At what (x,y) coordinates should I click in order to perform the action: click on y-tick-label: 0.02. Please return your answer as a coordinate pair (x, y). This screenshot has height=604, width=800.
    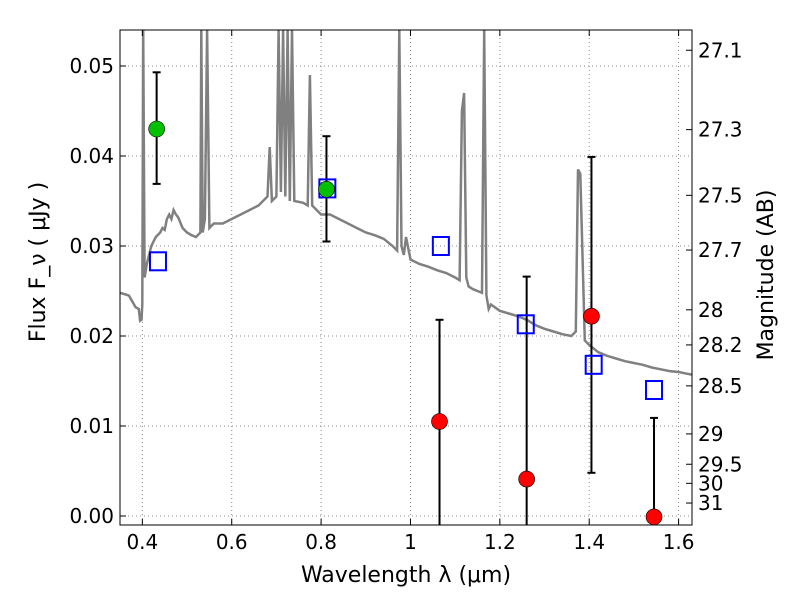
    Looking at the image, I should click on (91, 336).